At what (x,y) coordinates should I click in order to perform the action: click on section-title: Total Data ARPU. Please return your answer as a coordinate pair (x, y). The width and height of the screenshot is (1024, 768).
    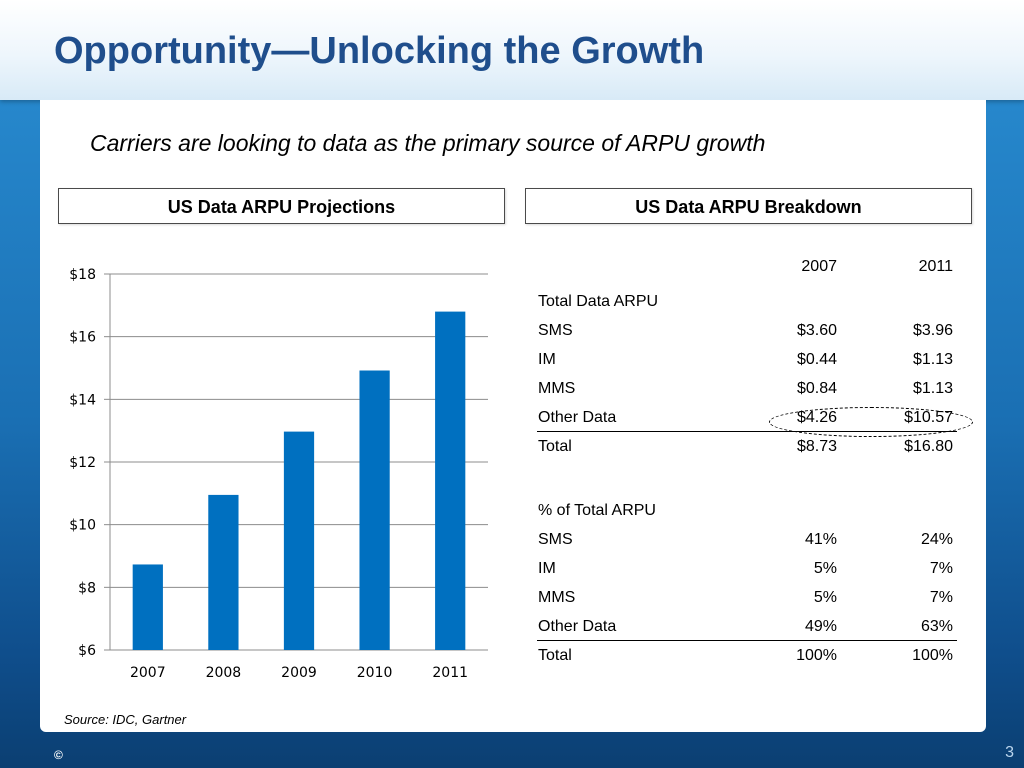
    Looking at the image, I should click on (598, 301).